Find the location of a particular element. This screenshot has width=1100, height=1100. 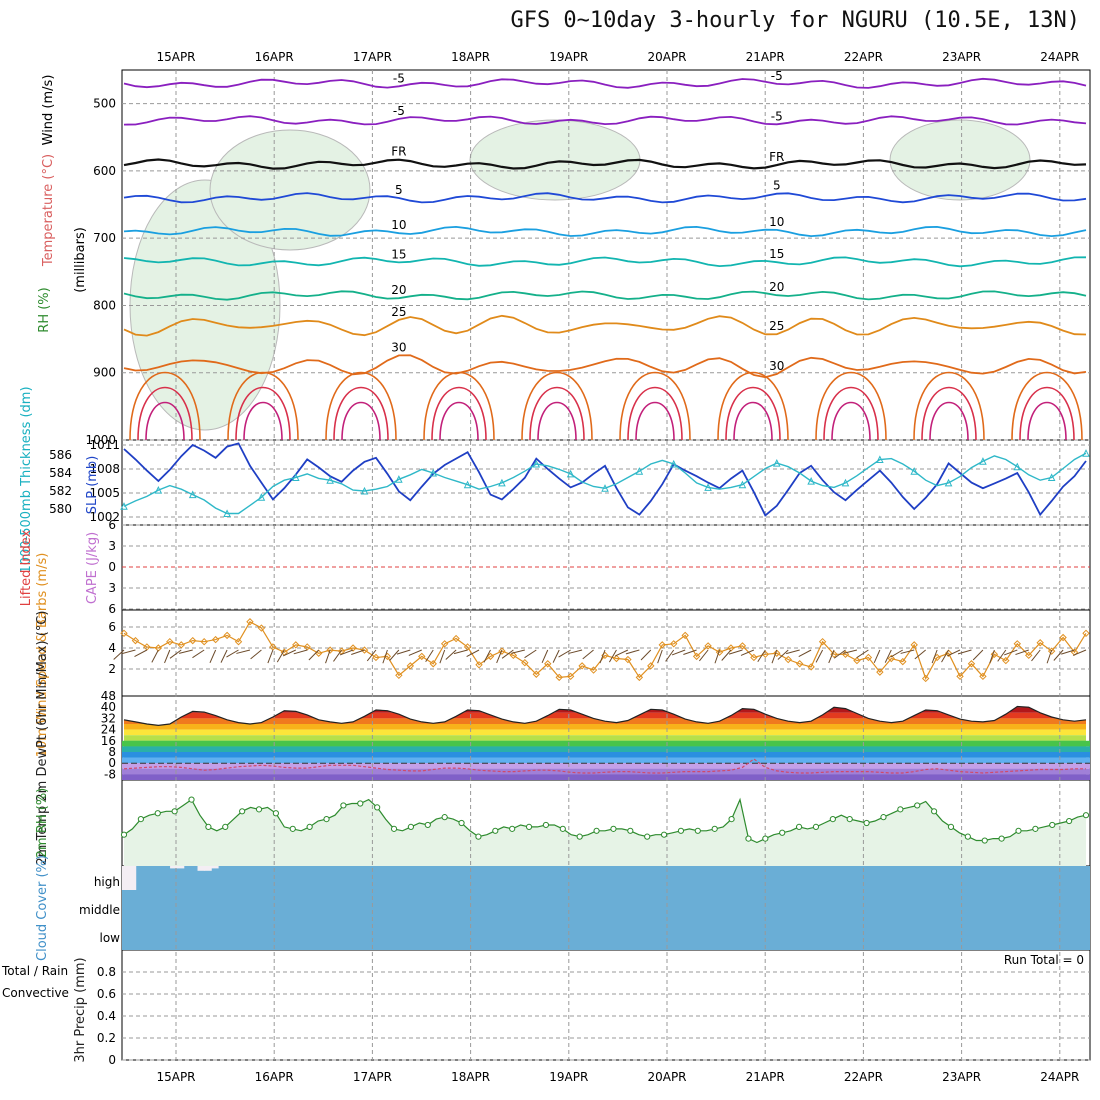

rh-shading is located at coordinates (960, 160).